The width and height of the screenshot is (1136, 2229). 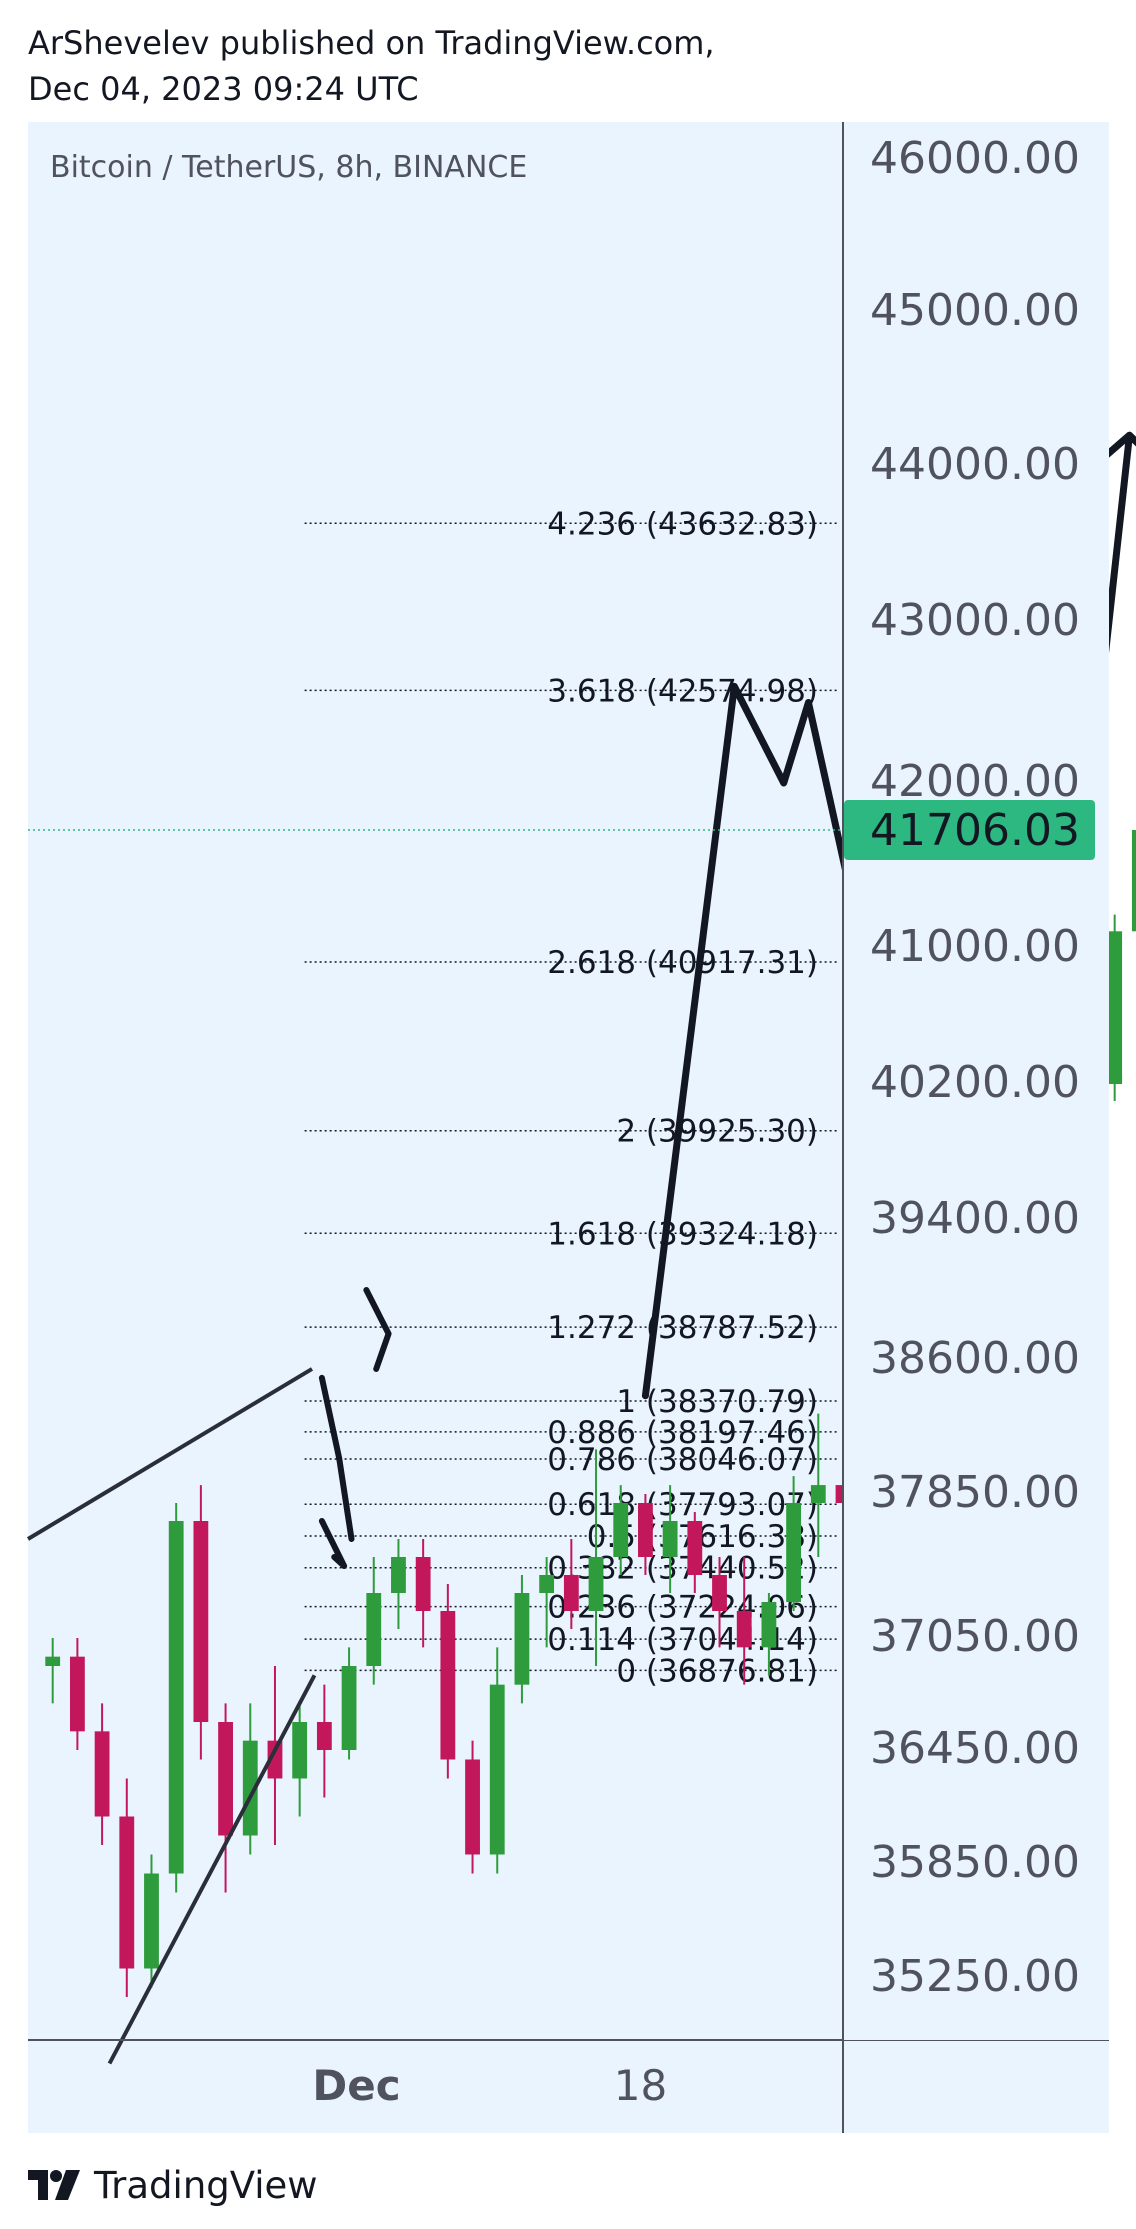 I want to click on fib-level-label: 1.272 (38787.52), so click(x=682, y=1328).